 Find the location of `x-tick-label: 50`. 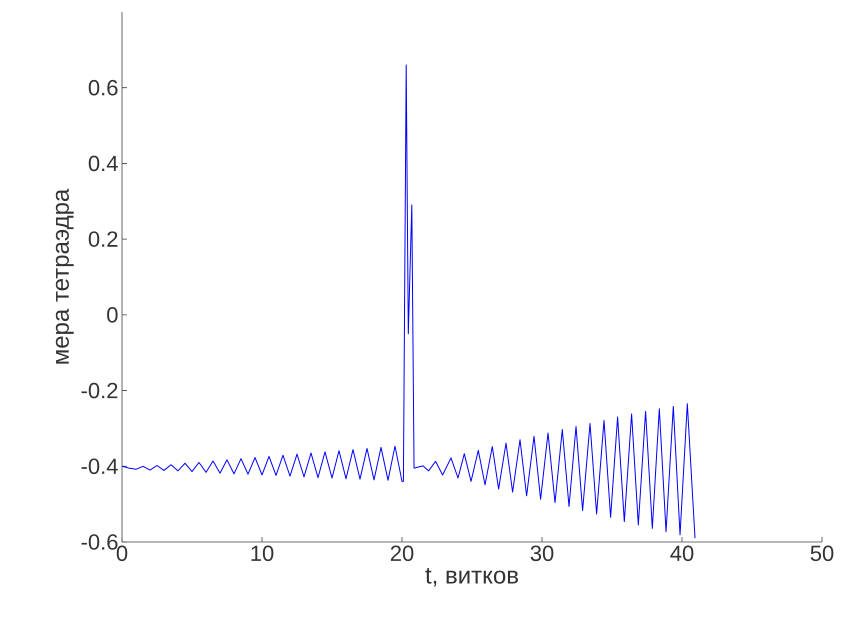

x-tick-label: 50 is located at coordinates (822, 554).